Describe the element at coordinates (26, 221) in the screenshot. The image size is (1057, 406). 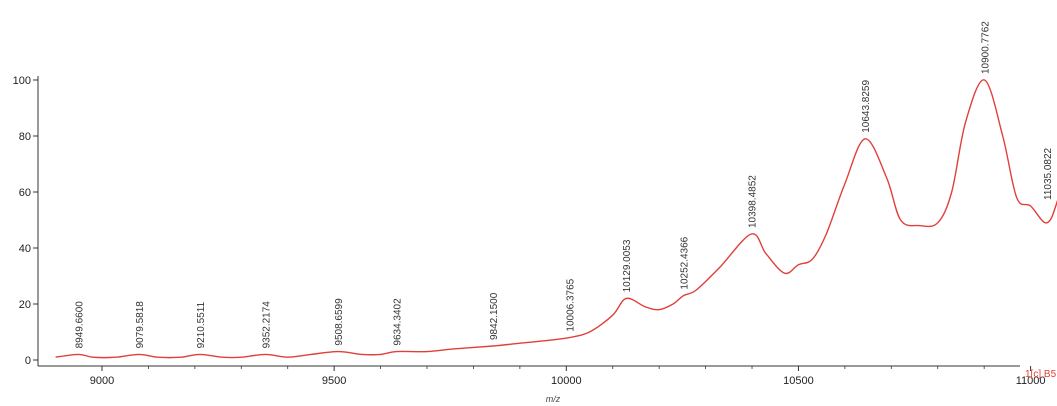
I see `y-axis: 0 20 40 60 80 100` at that location.